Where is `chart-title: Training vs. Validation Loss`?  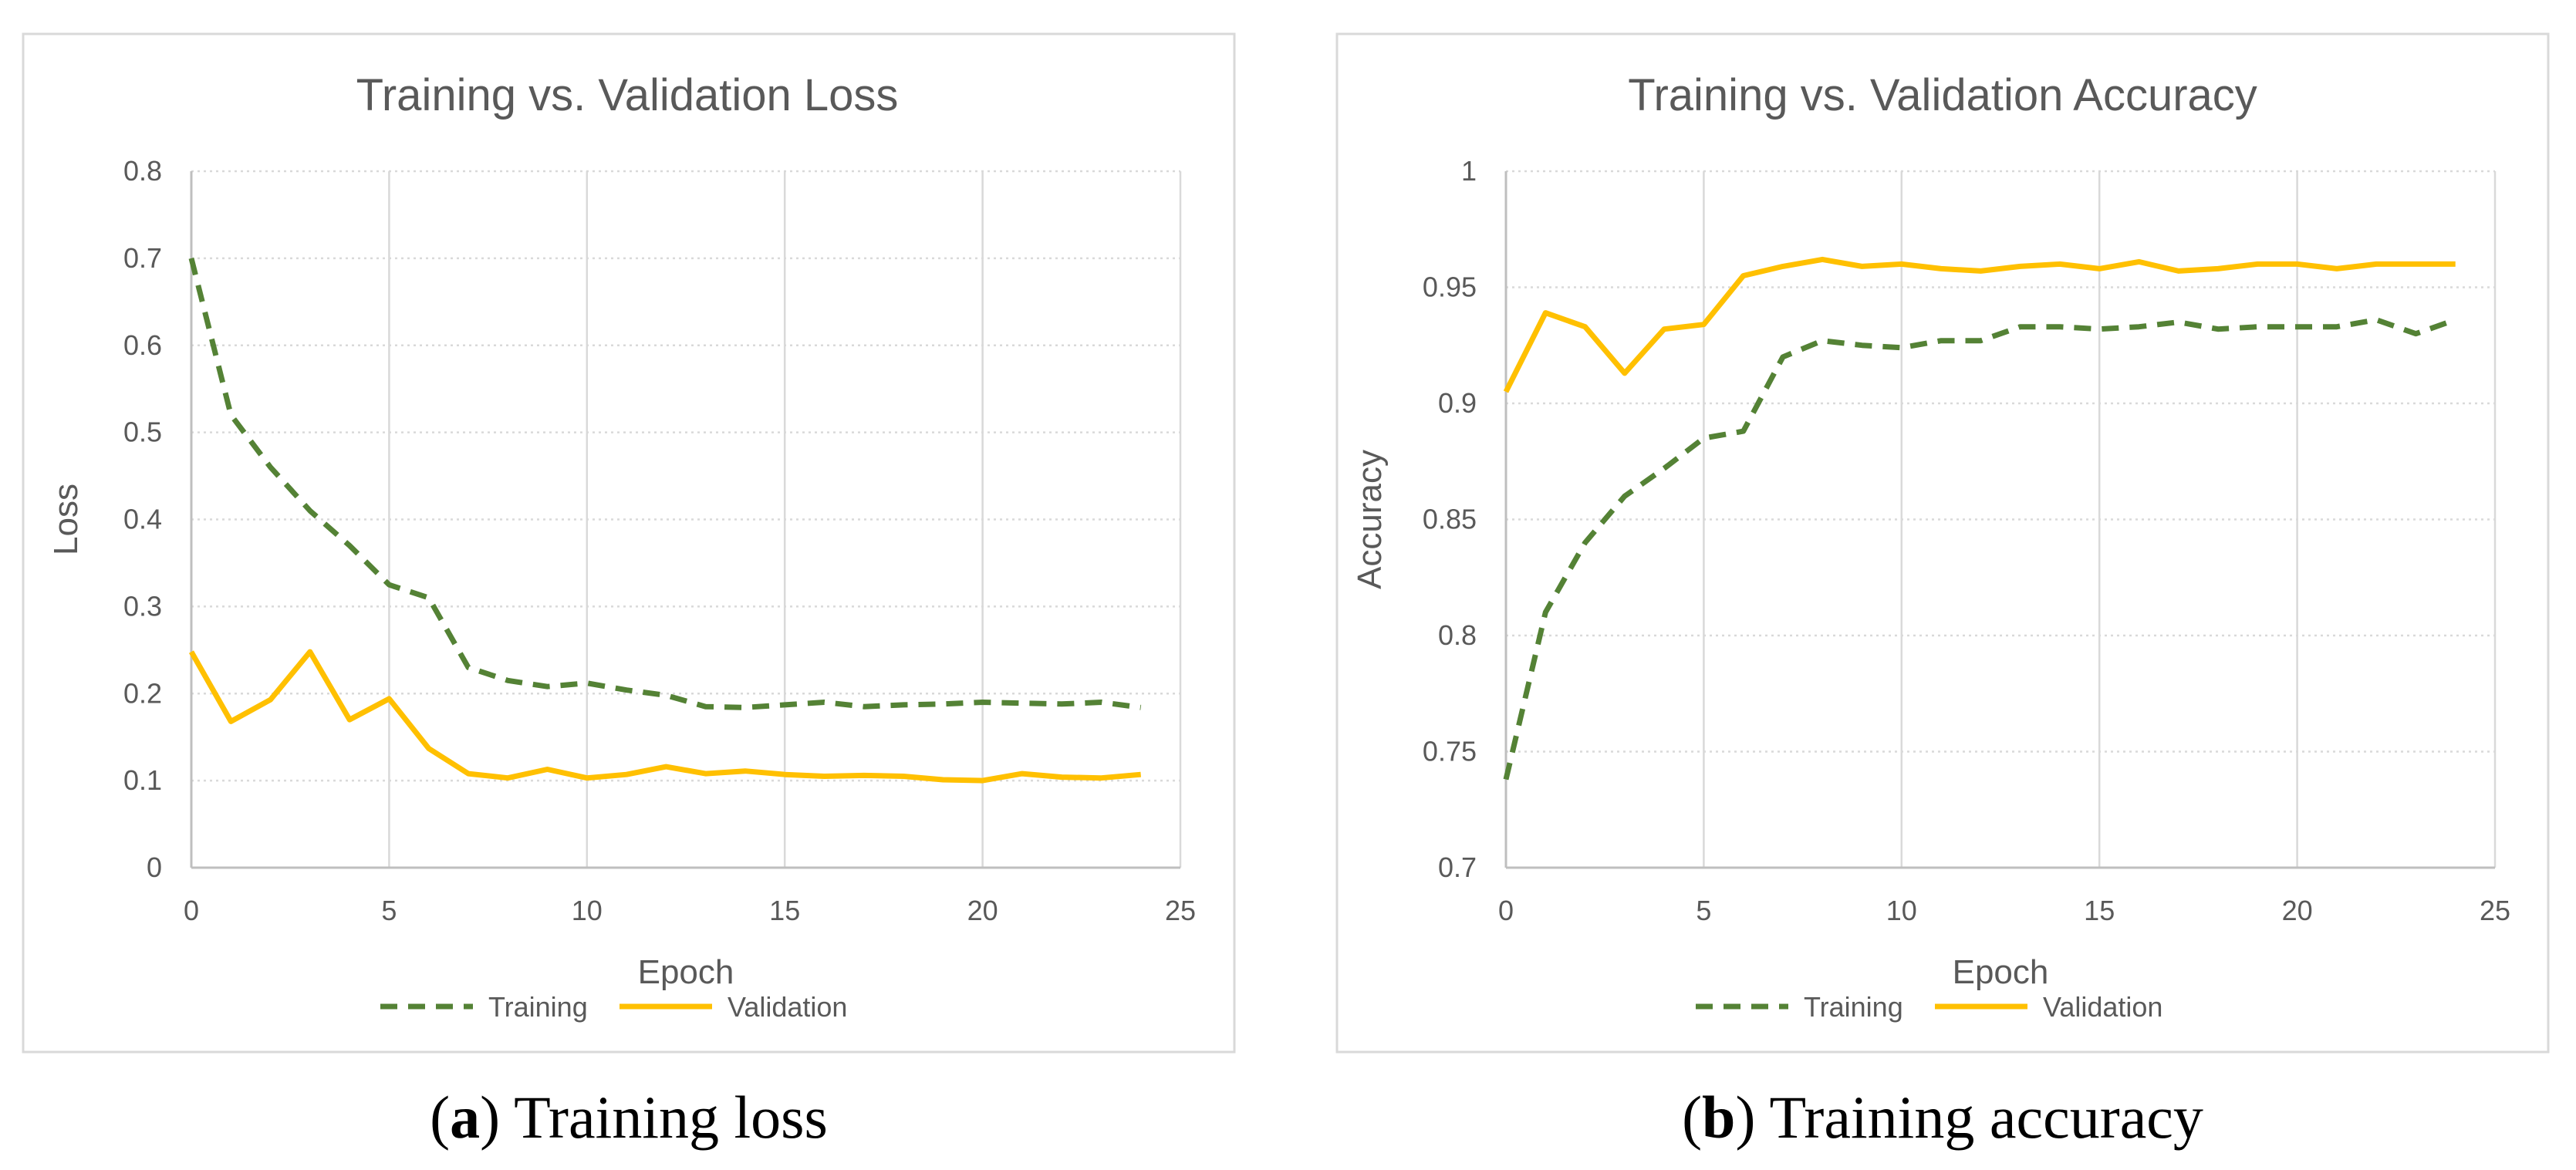 chart-title: Training vs. Validation Loss is located at coordinates (628, 95).